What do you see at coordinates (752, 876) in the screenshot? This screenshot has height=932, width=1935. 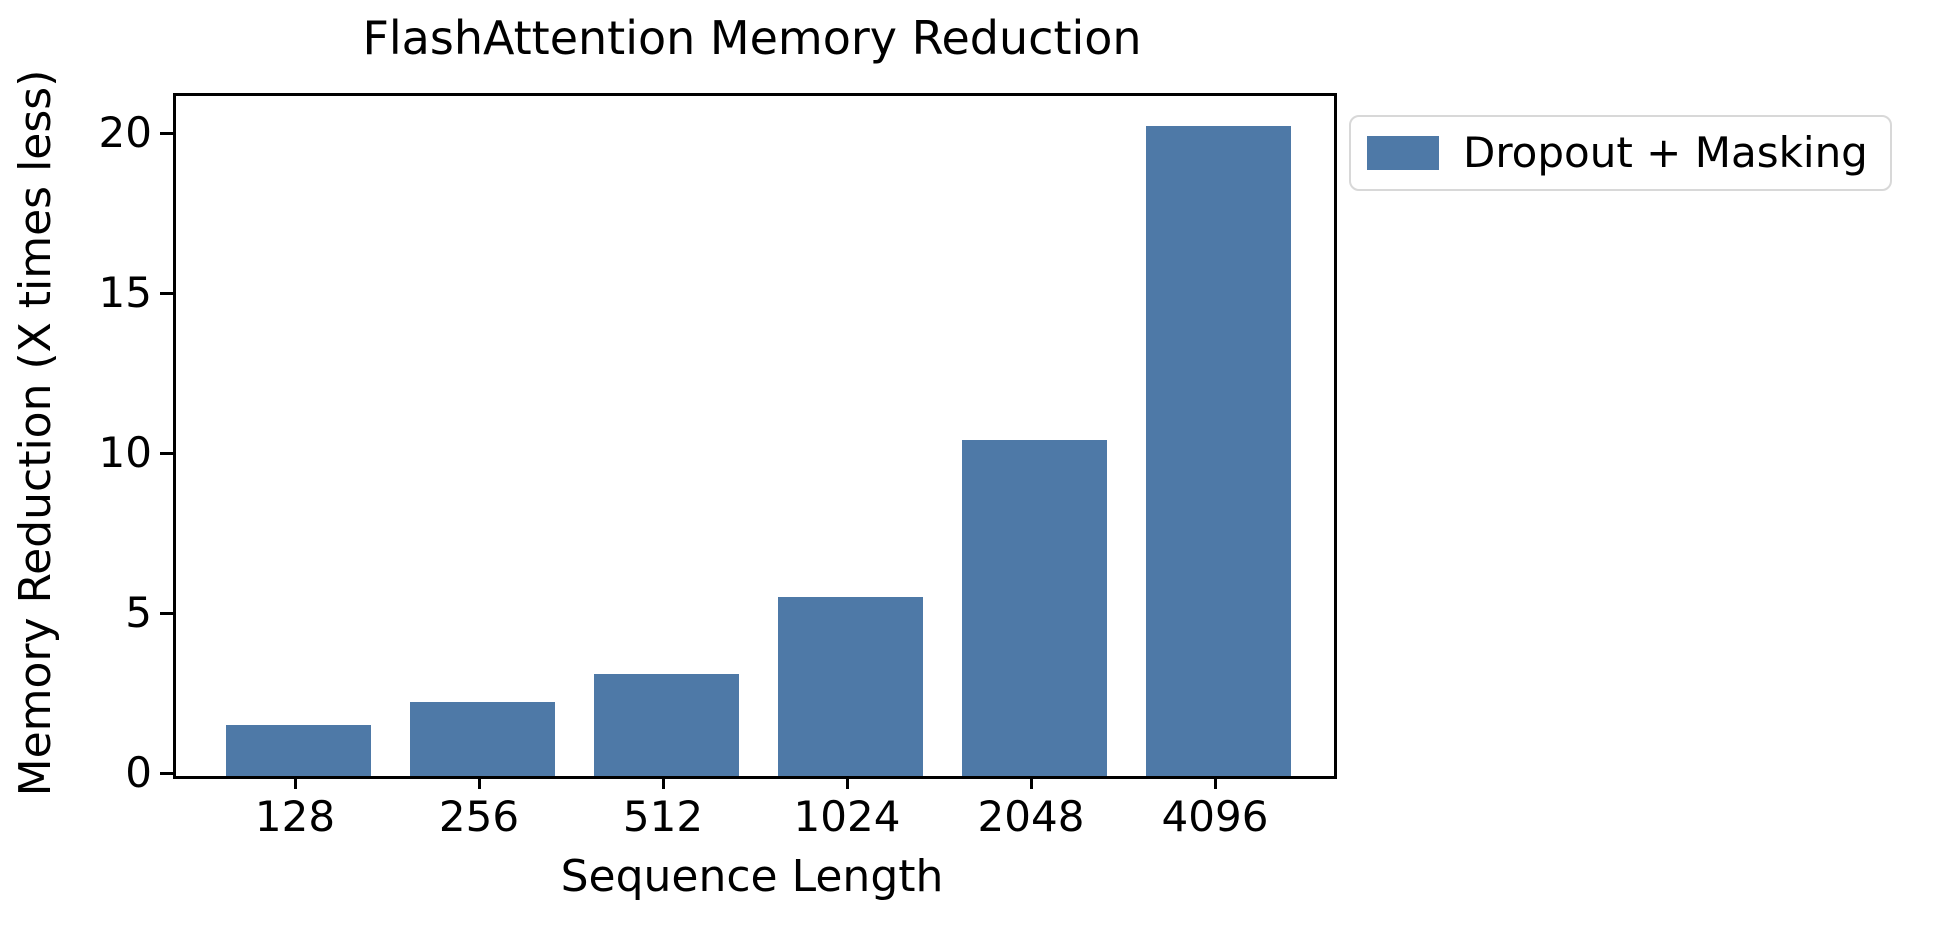 I see `x-axis-label: Sequence Length` at bounding box center [752, 876].